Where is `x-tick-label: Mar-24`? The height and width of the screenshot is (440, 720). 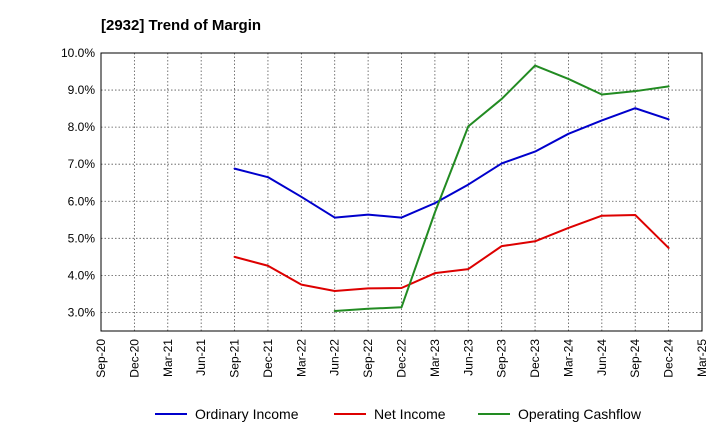 x-tick-label: Mar-24 is located at coordinates (568, 358).